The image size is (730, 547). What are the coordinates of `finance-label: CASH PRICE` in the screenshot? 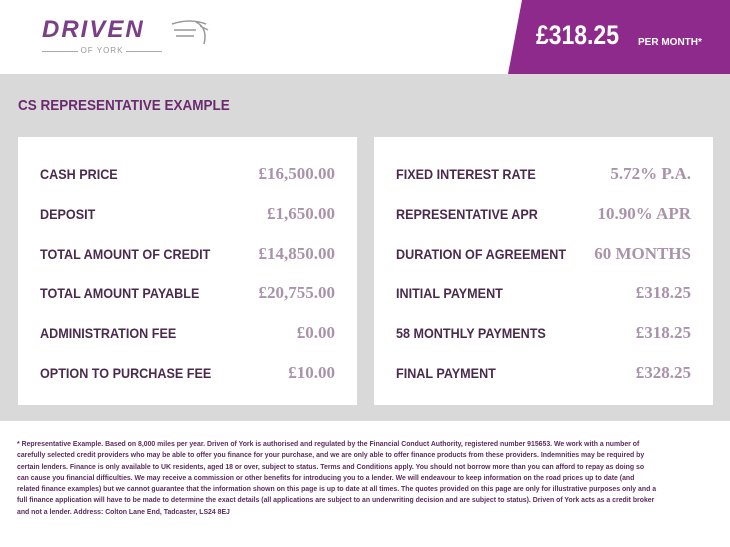 It's located at (79, 174).